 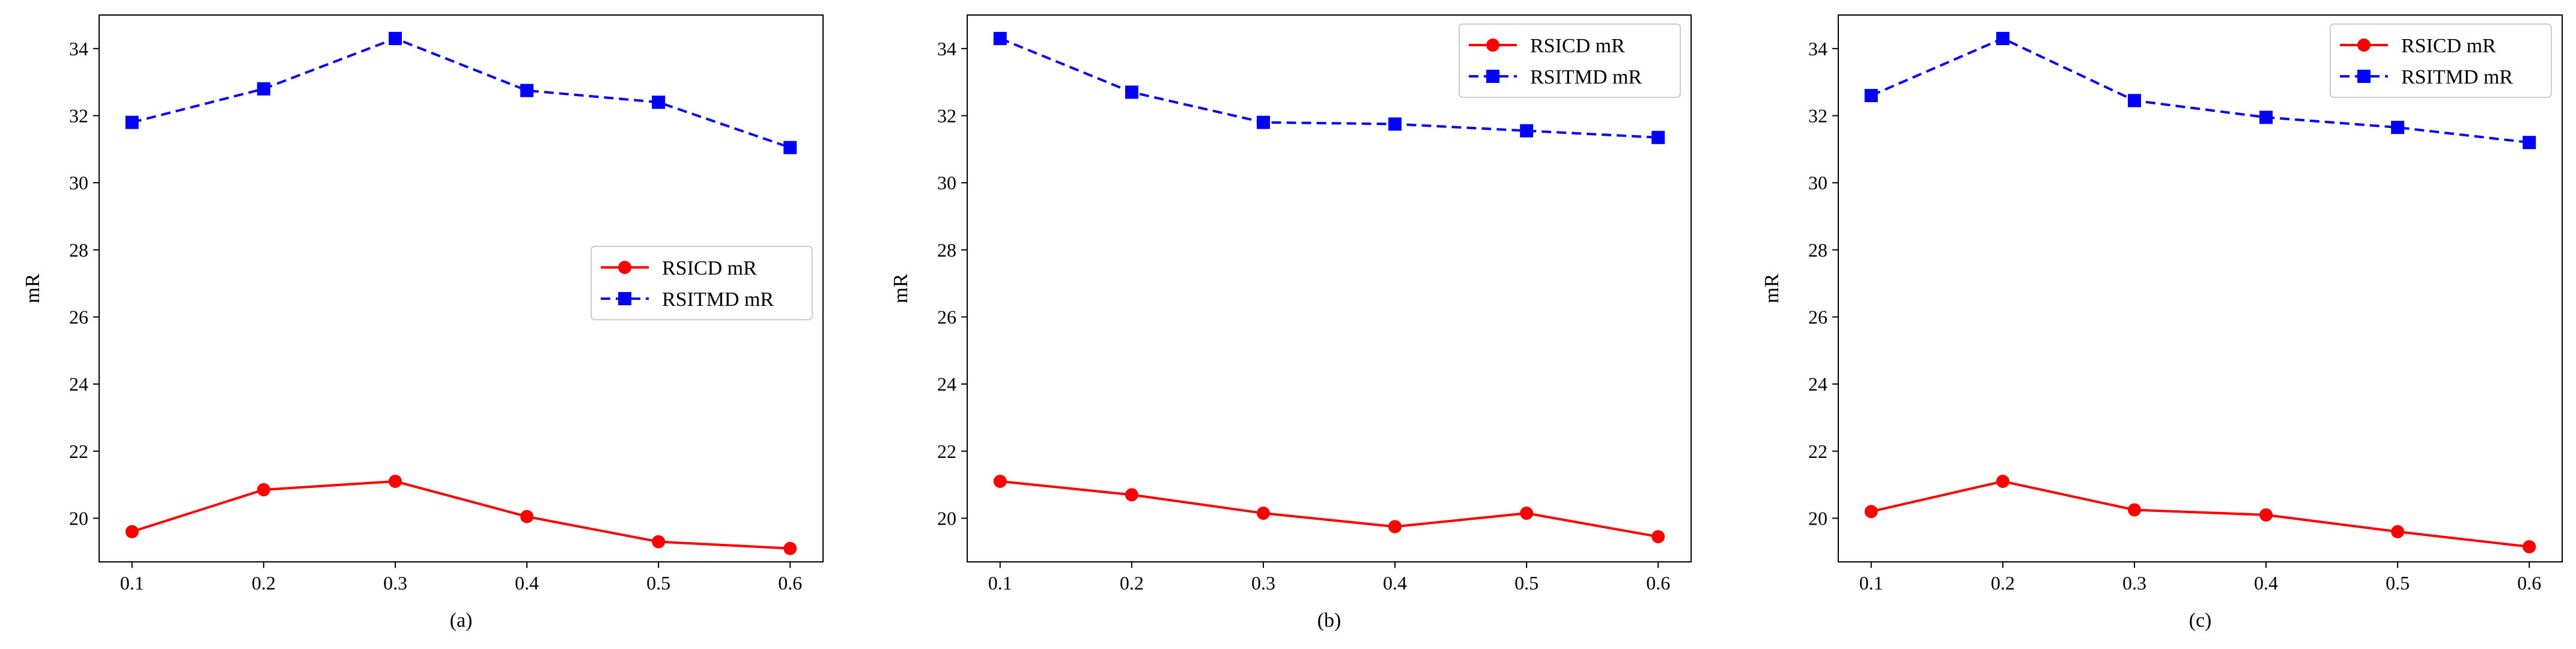 I want to click on panel-caption: (b), so click(x=1329, y=621).